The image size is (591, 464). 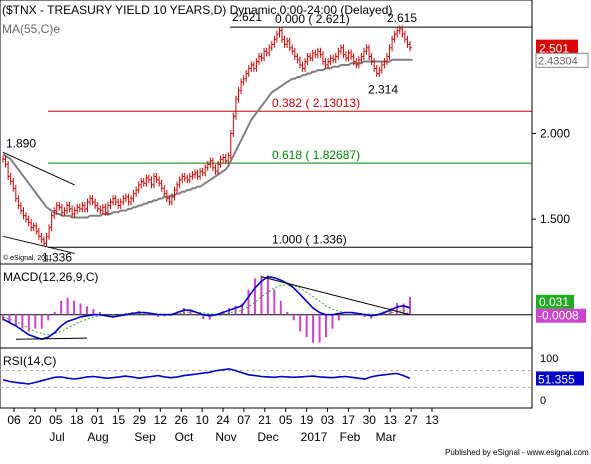 What do you see at coordinates (267, 437) in the screenshot?
I see `x-month-label: Dec` at bounding box center [267, 437].